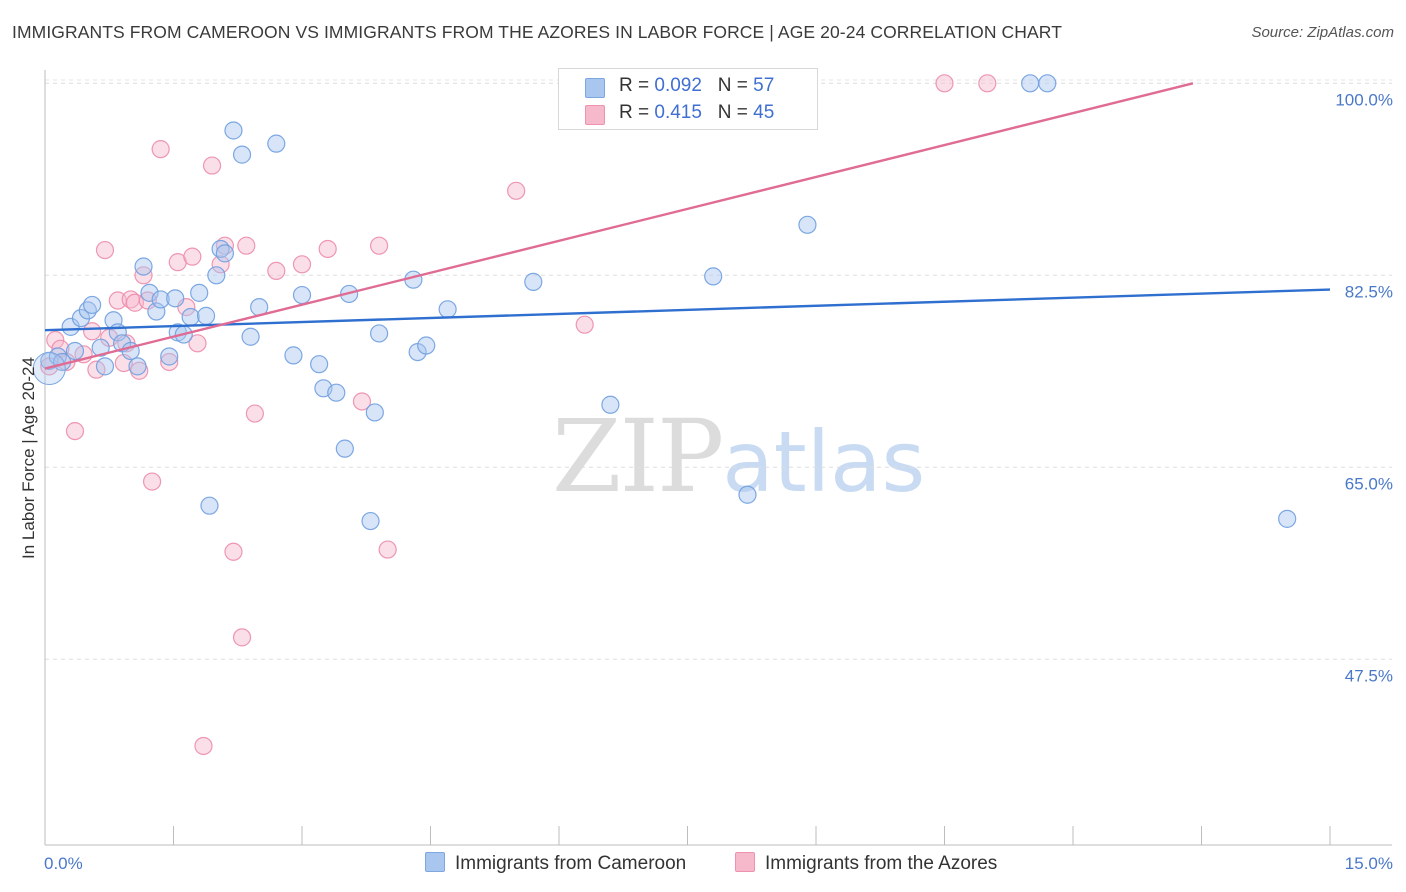 This screenshot has height=892, width=1406. I want to click on trend-line-cameroon, so click(687, 310).